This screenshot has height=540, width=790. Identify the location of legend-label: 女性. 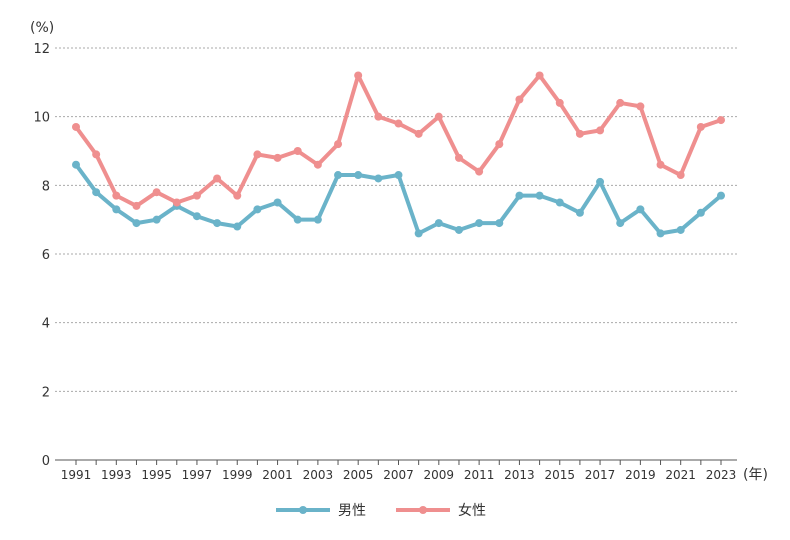
(472, 510).